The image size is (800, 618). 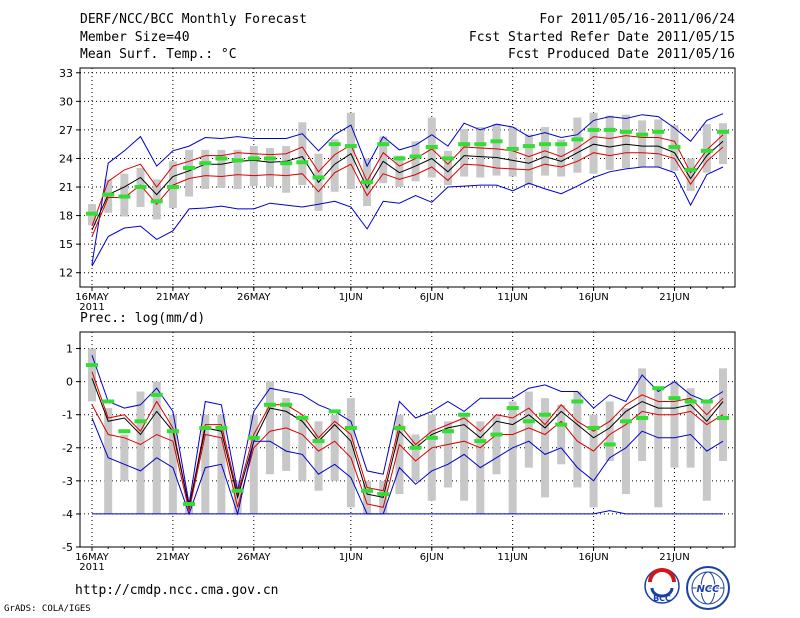 What do you see at coordinates (66, 158) in the screenshot?
I see `y-tick-label: 24` at bounding box center [66, 158].